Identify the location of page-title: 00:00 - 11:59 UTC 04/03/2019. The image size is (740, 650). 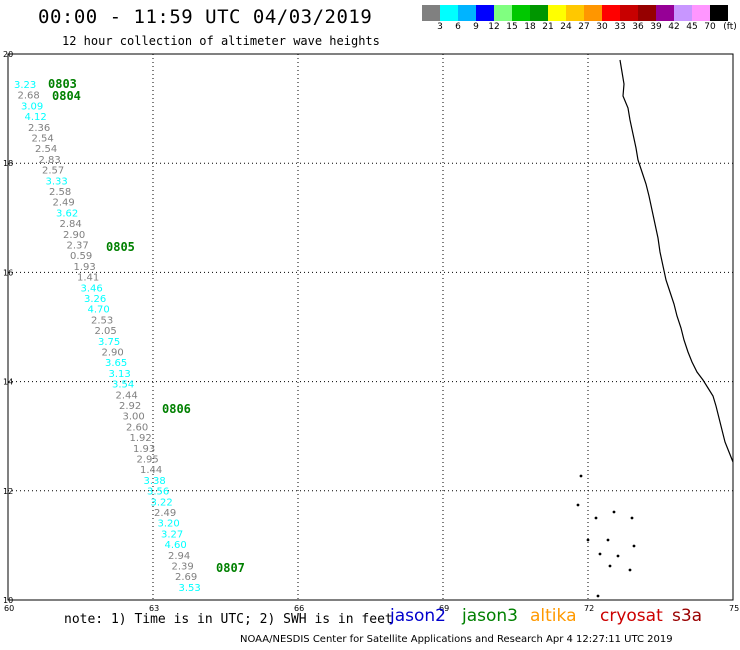
(205, 17).